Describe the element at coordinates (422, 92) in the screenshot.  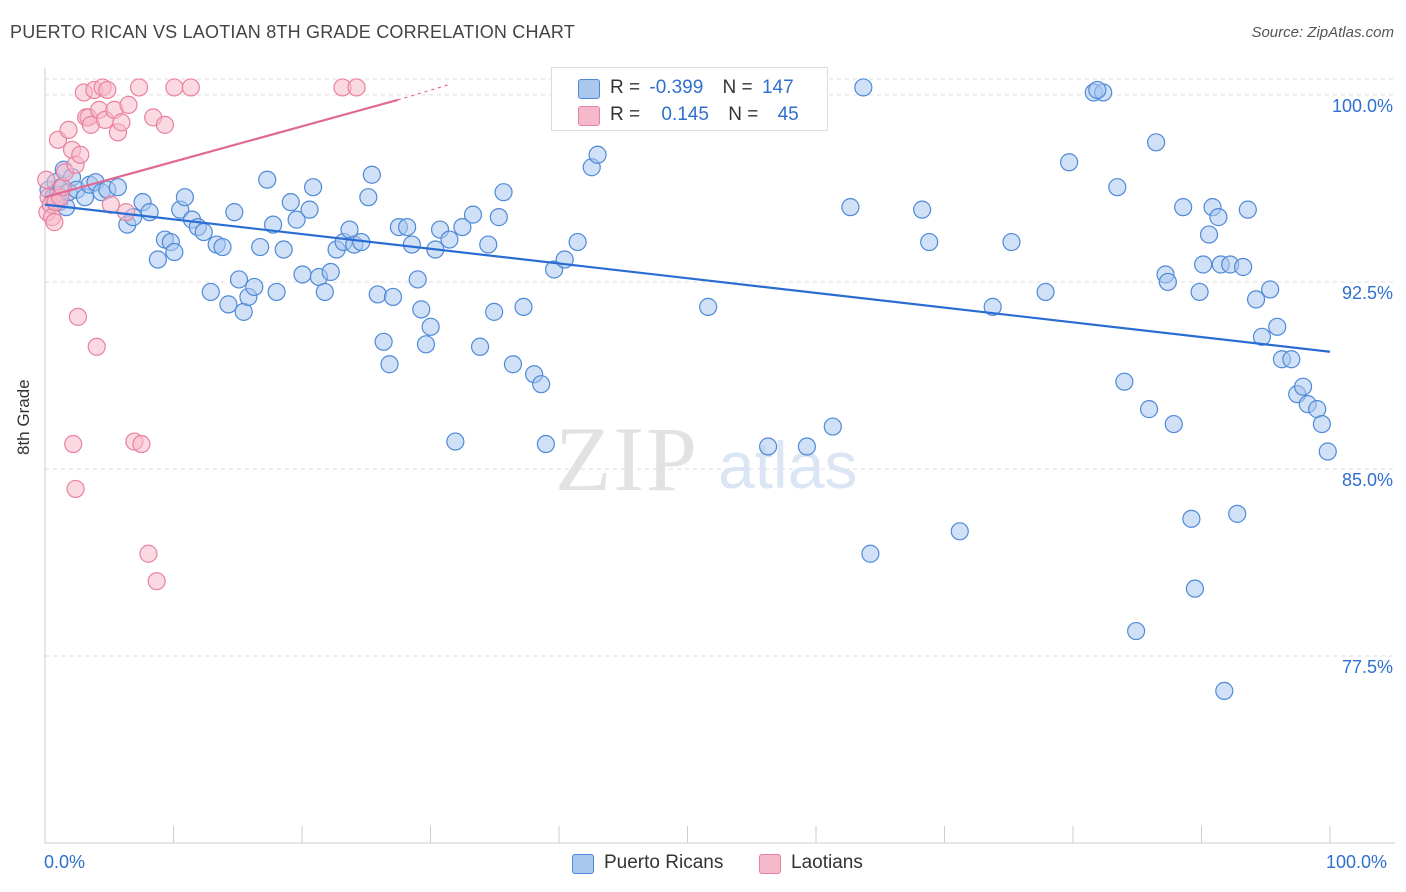
I see `laotians-trend-extension` at that location.